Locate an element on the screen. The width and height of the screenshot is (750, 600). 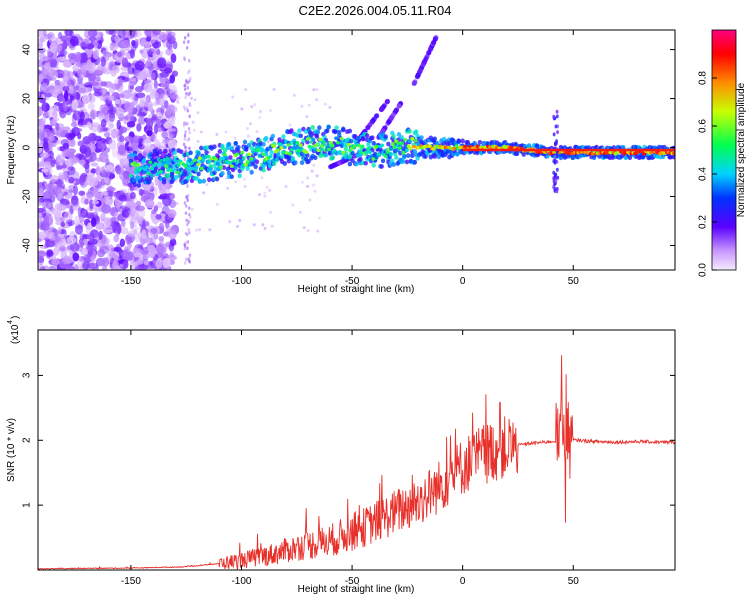
top-y-tick-label: 20 is located at coordinates (27, 99).